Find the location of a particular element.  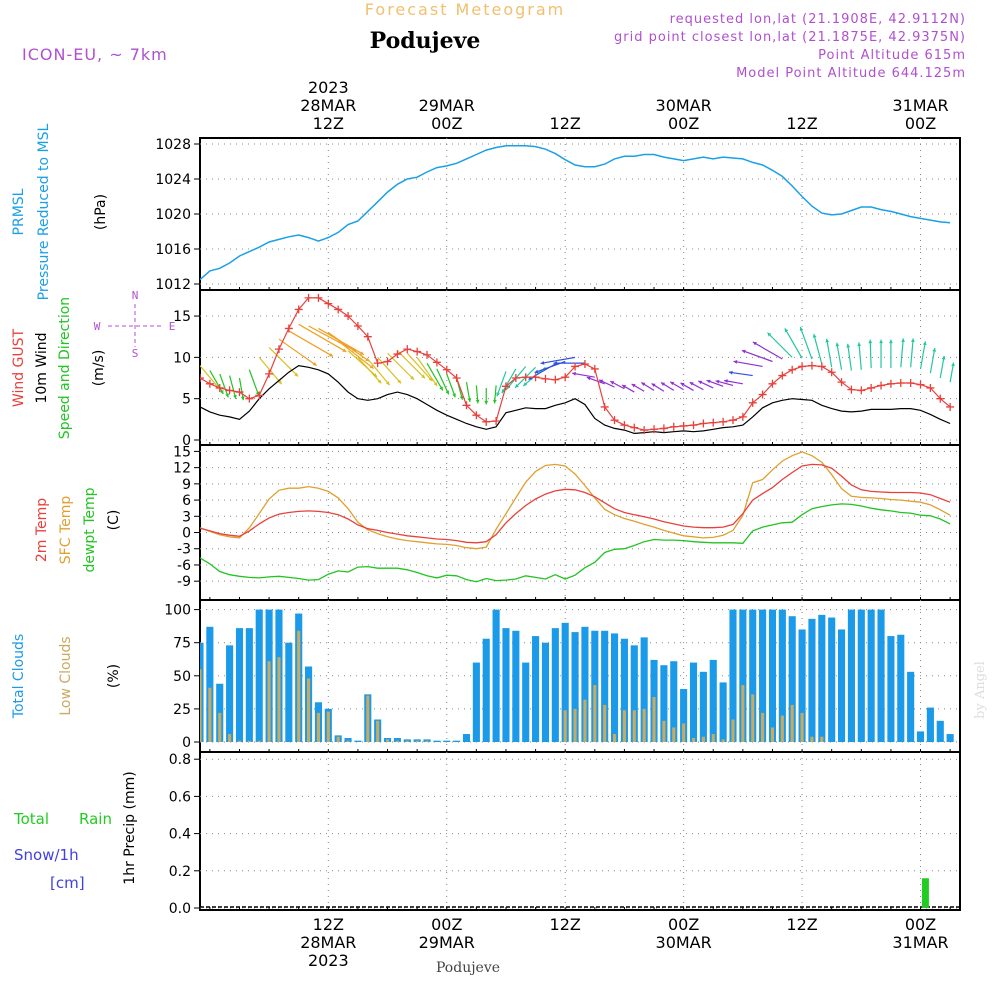

pressure-ytick-label: 1024 is located at coordinates (173, 180).